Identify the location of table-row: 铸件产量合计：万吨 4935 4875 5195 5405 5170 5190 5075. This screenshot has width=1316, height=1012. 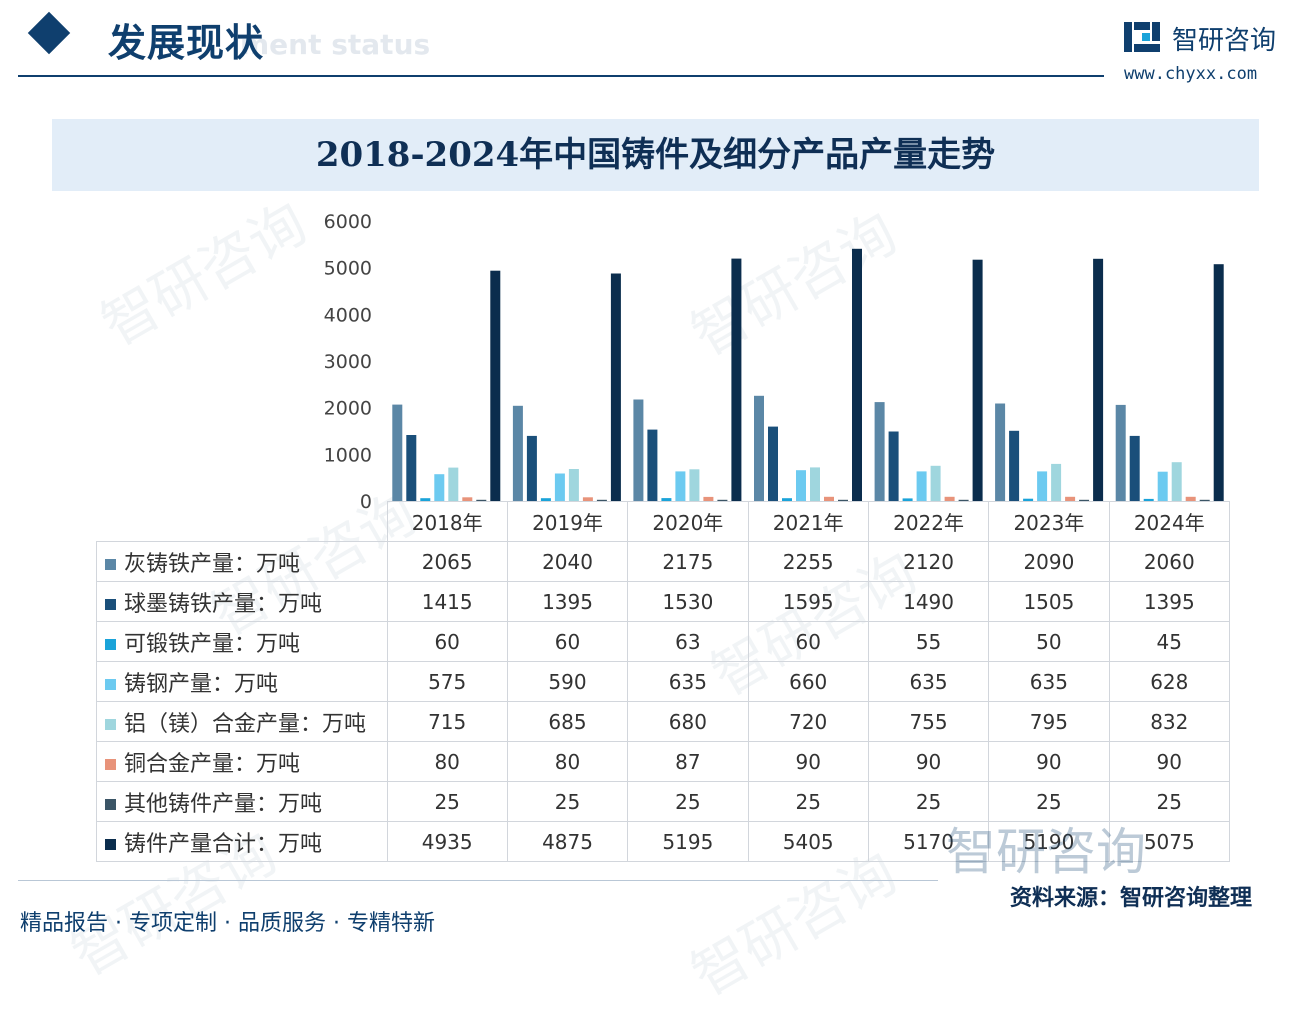
(663, 841).